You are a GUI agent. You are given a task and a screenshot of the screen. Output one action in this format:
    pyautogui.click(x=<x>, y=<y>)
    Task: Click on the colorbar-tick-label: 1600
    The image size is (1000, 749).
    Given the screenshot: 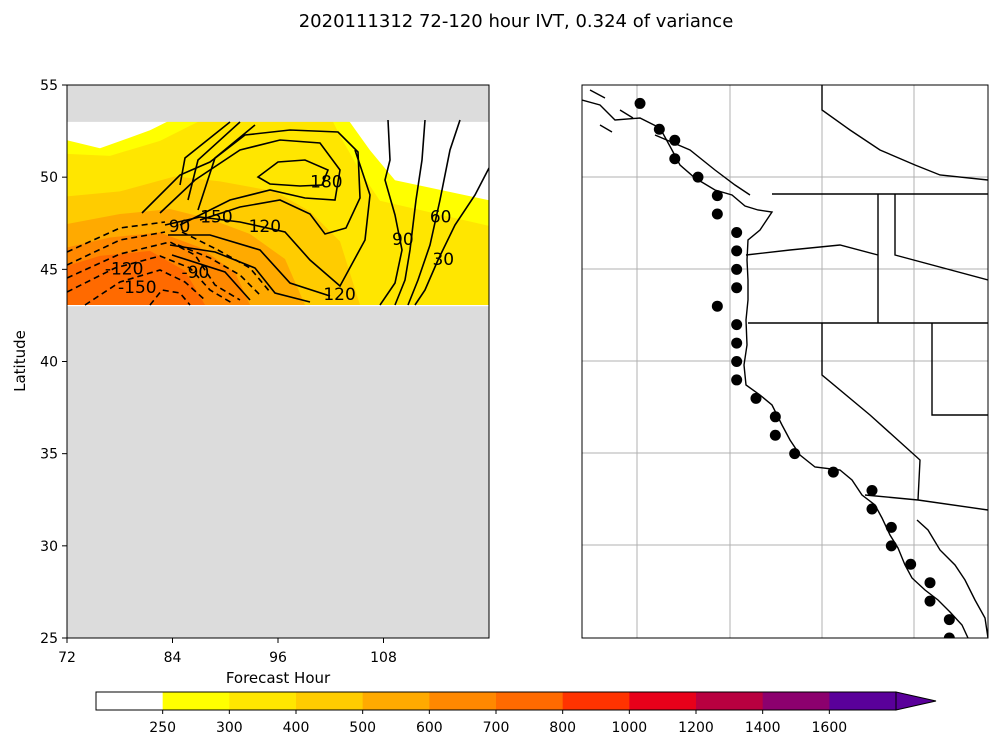 What is the action you would take?
    pyautogui.click(x=830, y=728)
    